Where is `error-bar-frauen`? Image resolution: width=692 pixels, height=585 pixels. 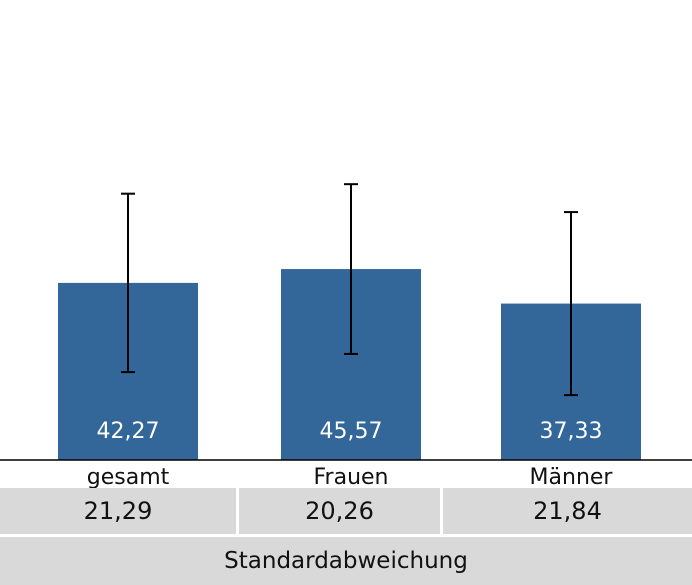
error-bar-frauen is located at coordinates (351, 269).